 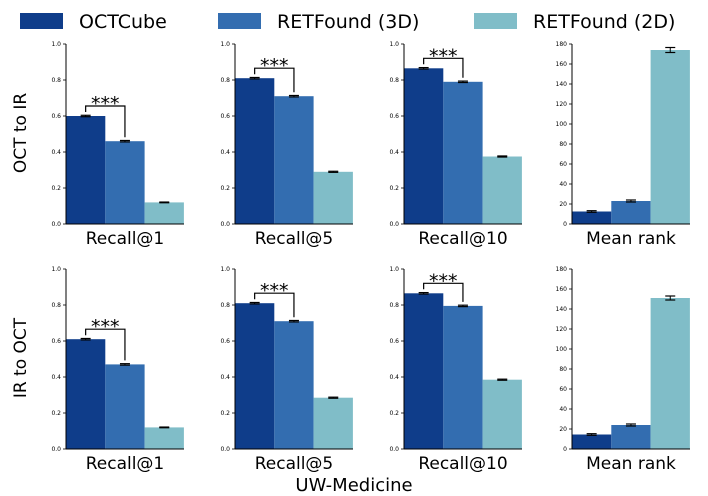 I want to click on legend: OCTCube RETFound (3D) RETFound (2D), so click(x=347, y=22).